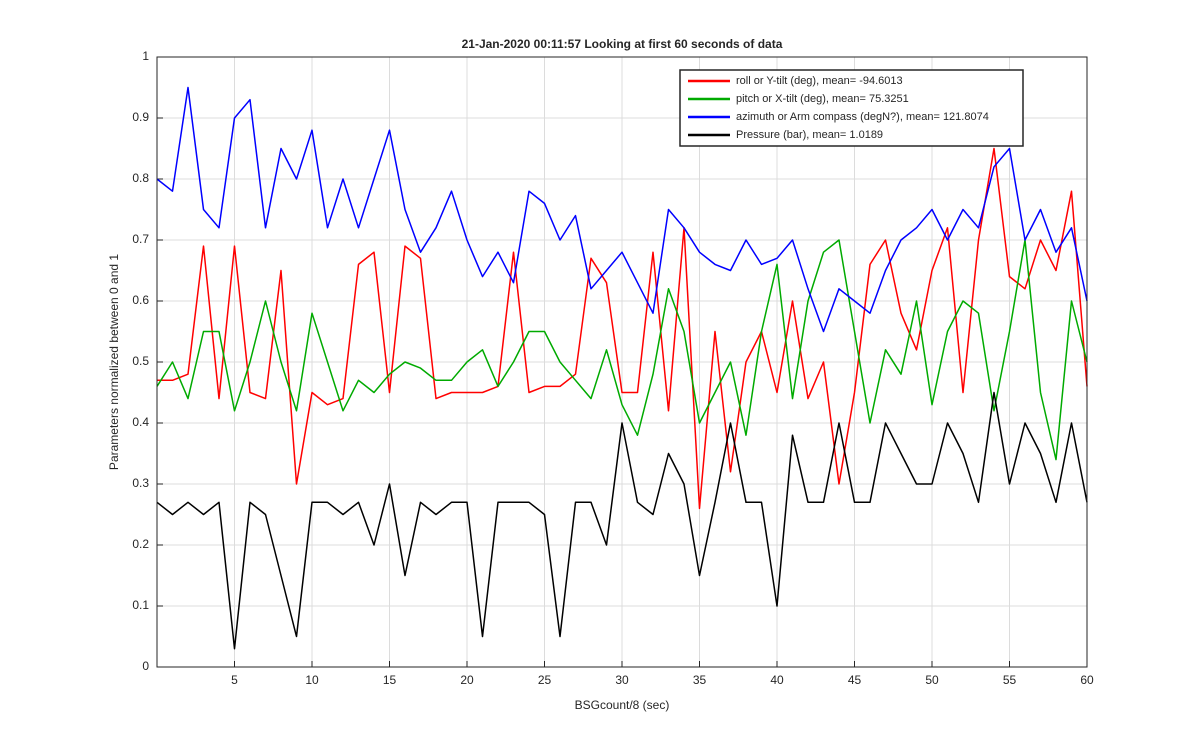 This screenshot has height=750, width=1200. What do you see at coordinates (809, 135) in the screenshot?
I see `legend-label: Pressure (bar), mean= 1.0189` at bounding box center [809, 135].